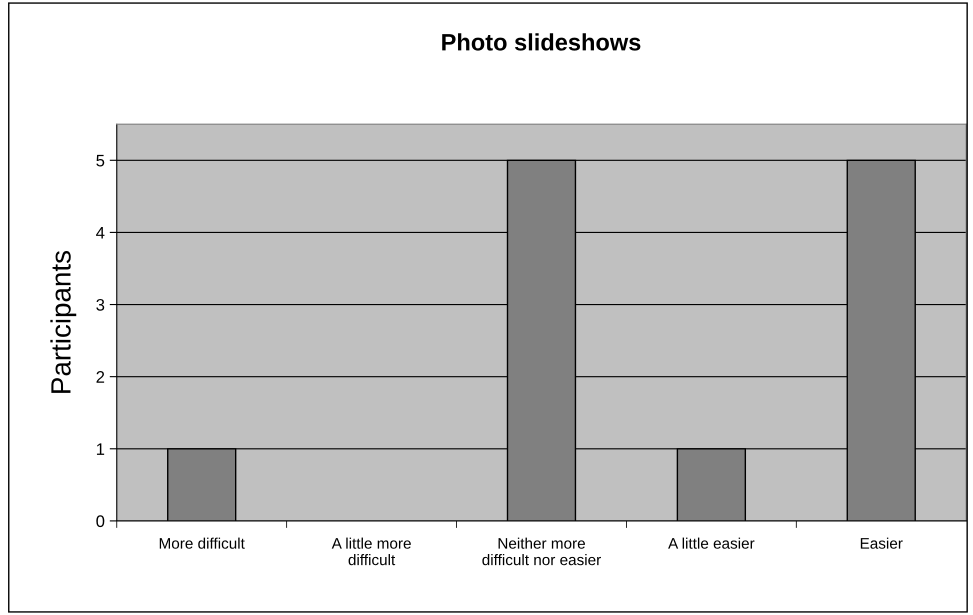  What do you see at coordinates (202, 543) in the screenshot?
I see `x-tick-label: More difficult` at bounding box center [202, 543].